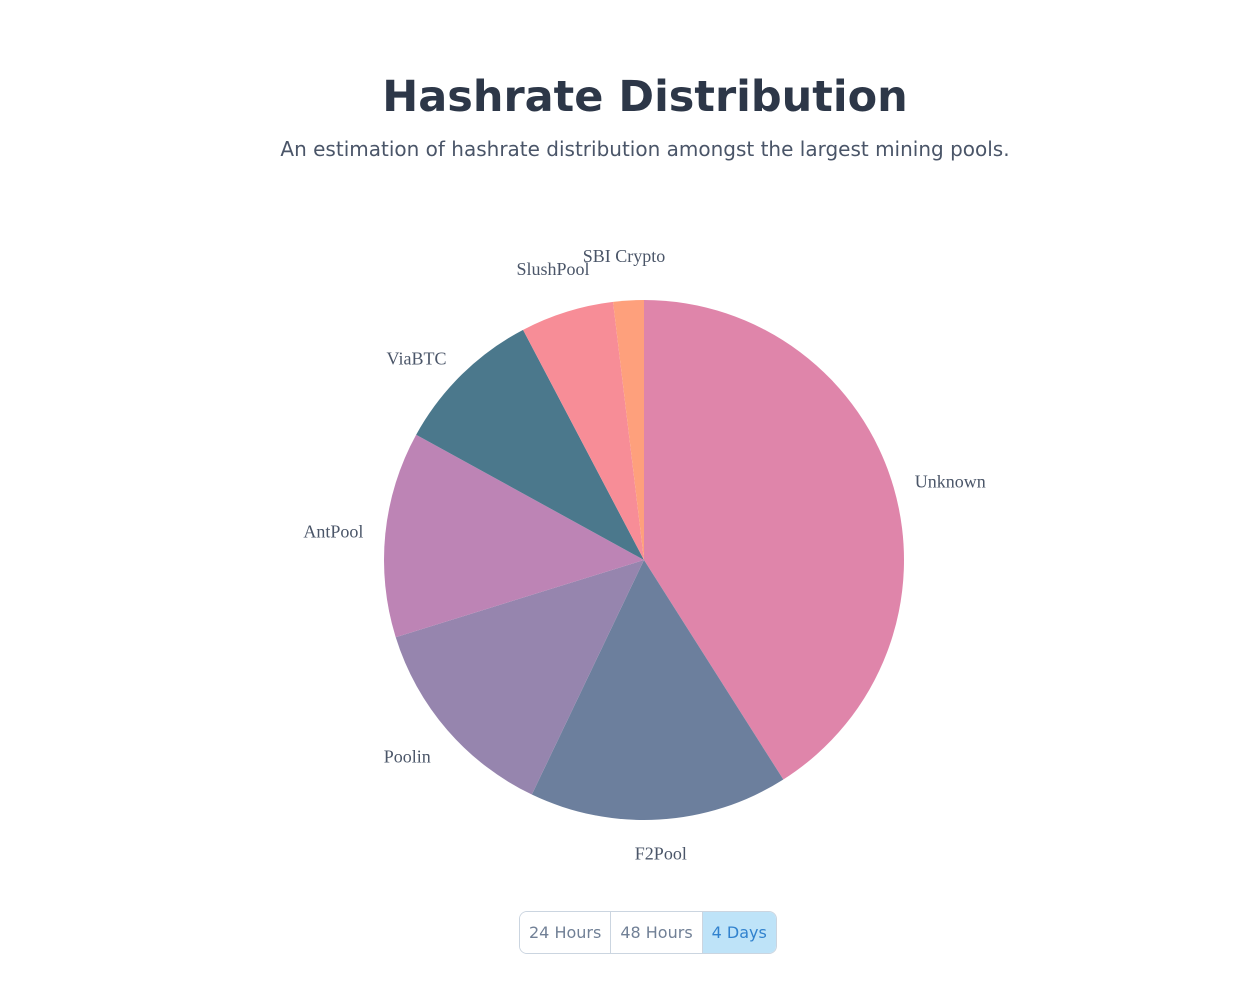  What do you see at coordinates (661, 853) in the screenshot?
I see `slice-label: F2Pool` at bounding box center [661, 853].